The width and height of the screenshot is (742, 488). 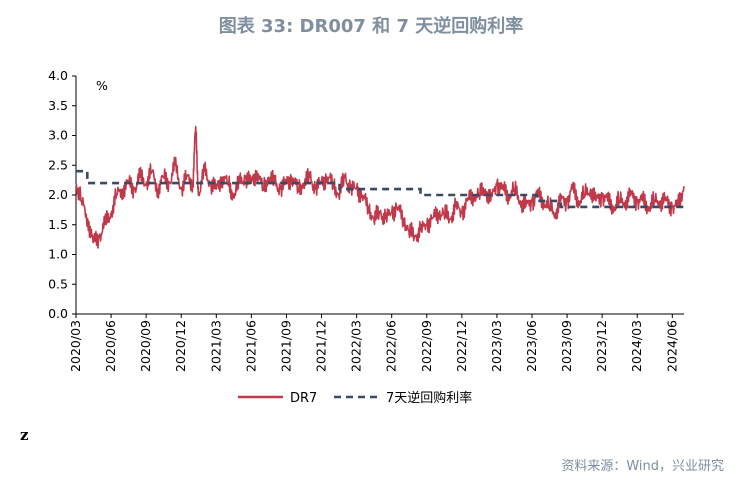 I want to click on y-tick-label: 2.0, so click(x=58, y=194).